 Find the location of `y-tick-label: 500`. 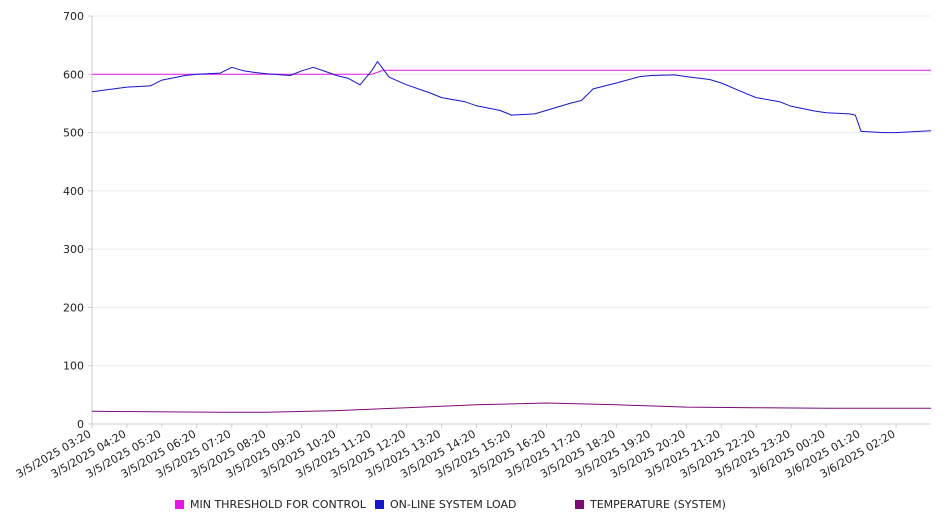

y-tick-label: 500 is located at coordinates (73, 133).